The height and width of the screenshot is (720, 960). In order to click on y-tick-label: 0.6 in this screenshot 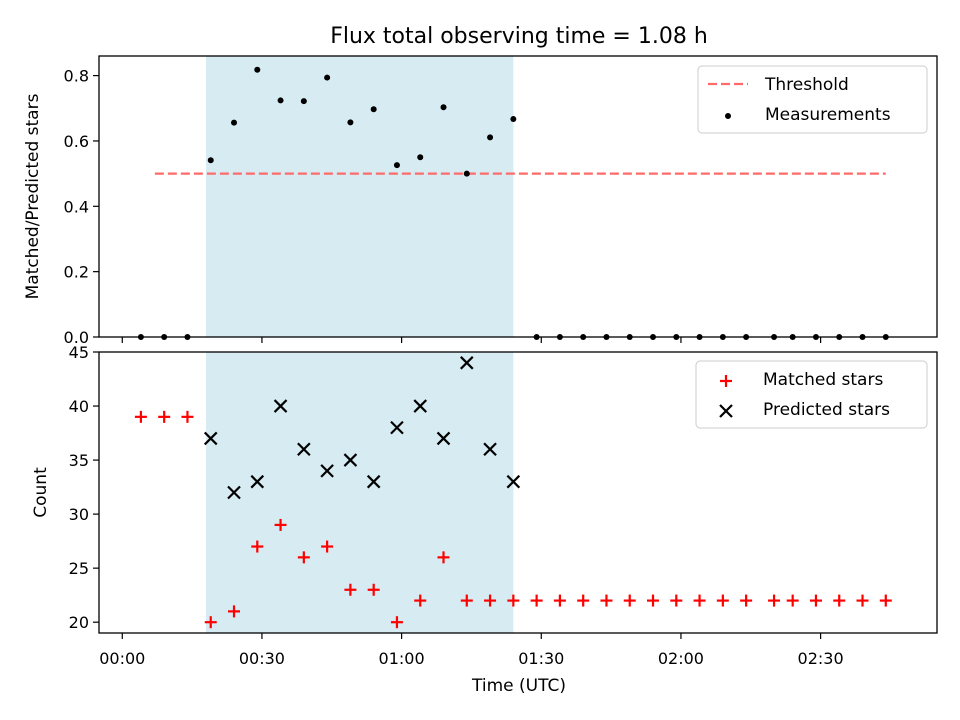, I will do `click(76, 141)`.